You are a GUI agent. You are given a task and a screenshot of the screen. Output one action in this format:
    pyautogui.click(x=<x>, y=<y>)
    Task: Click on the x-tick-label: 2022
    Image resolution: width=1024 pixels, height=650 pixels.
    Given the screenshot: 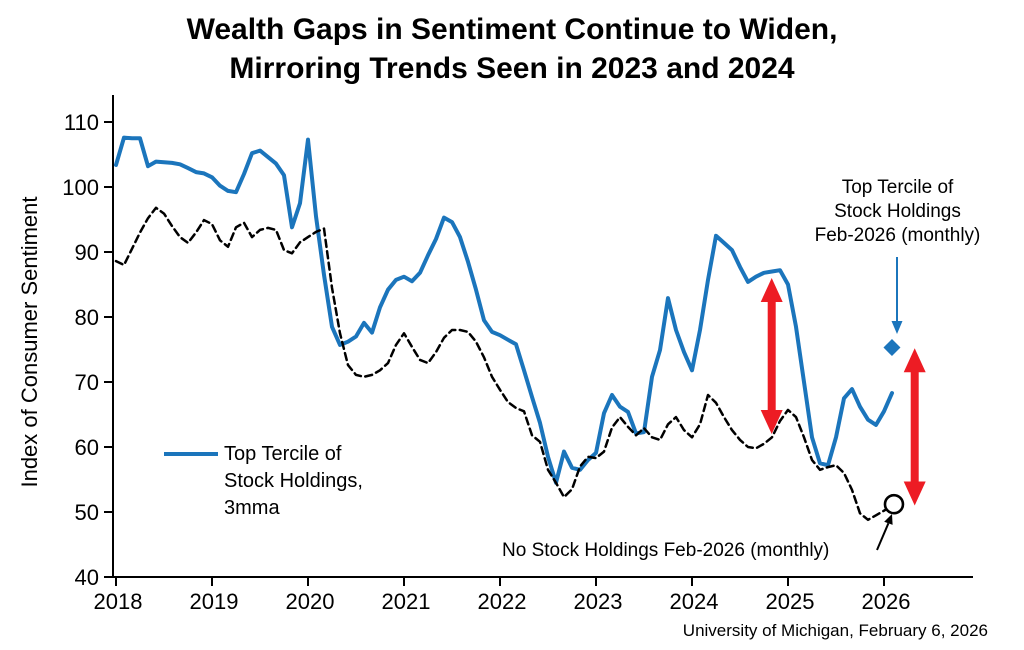 What is the action you would take?
    pyautogui.click(x=502, y=601)
    